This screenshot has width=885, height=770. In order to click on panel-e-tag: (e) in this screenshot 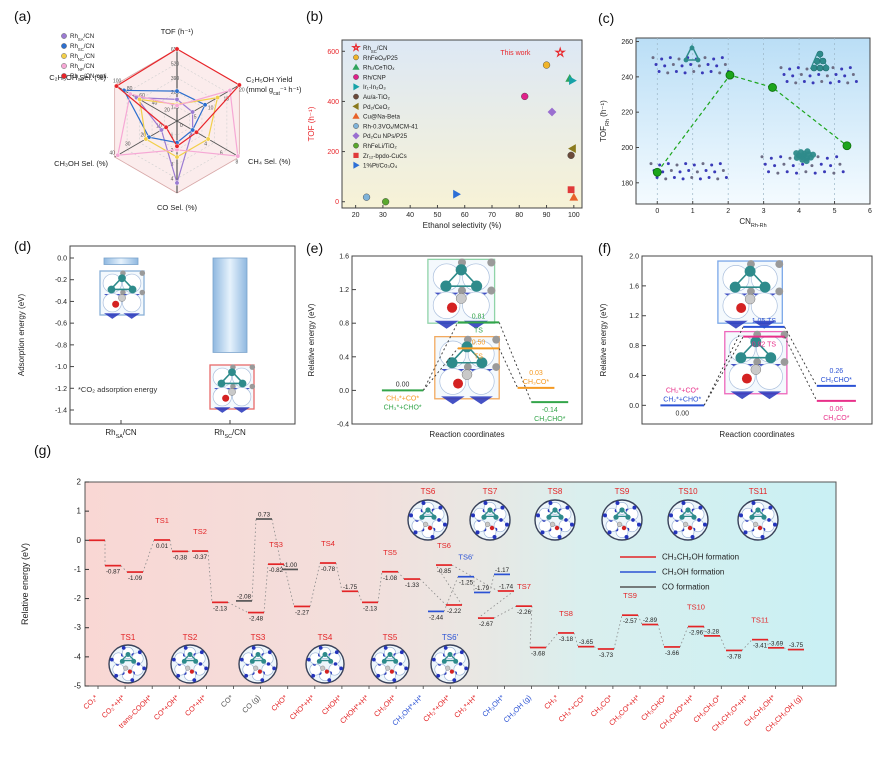, I will do `click(315, 248)`.